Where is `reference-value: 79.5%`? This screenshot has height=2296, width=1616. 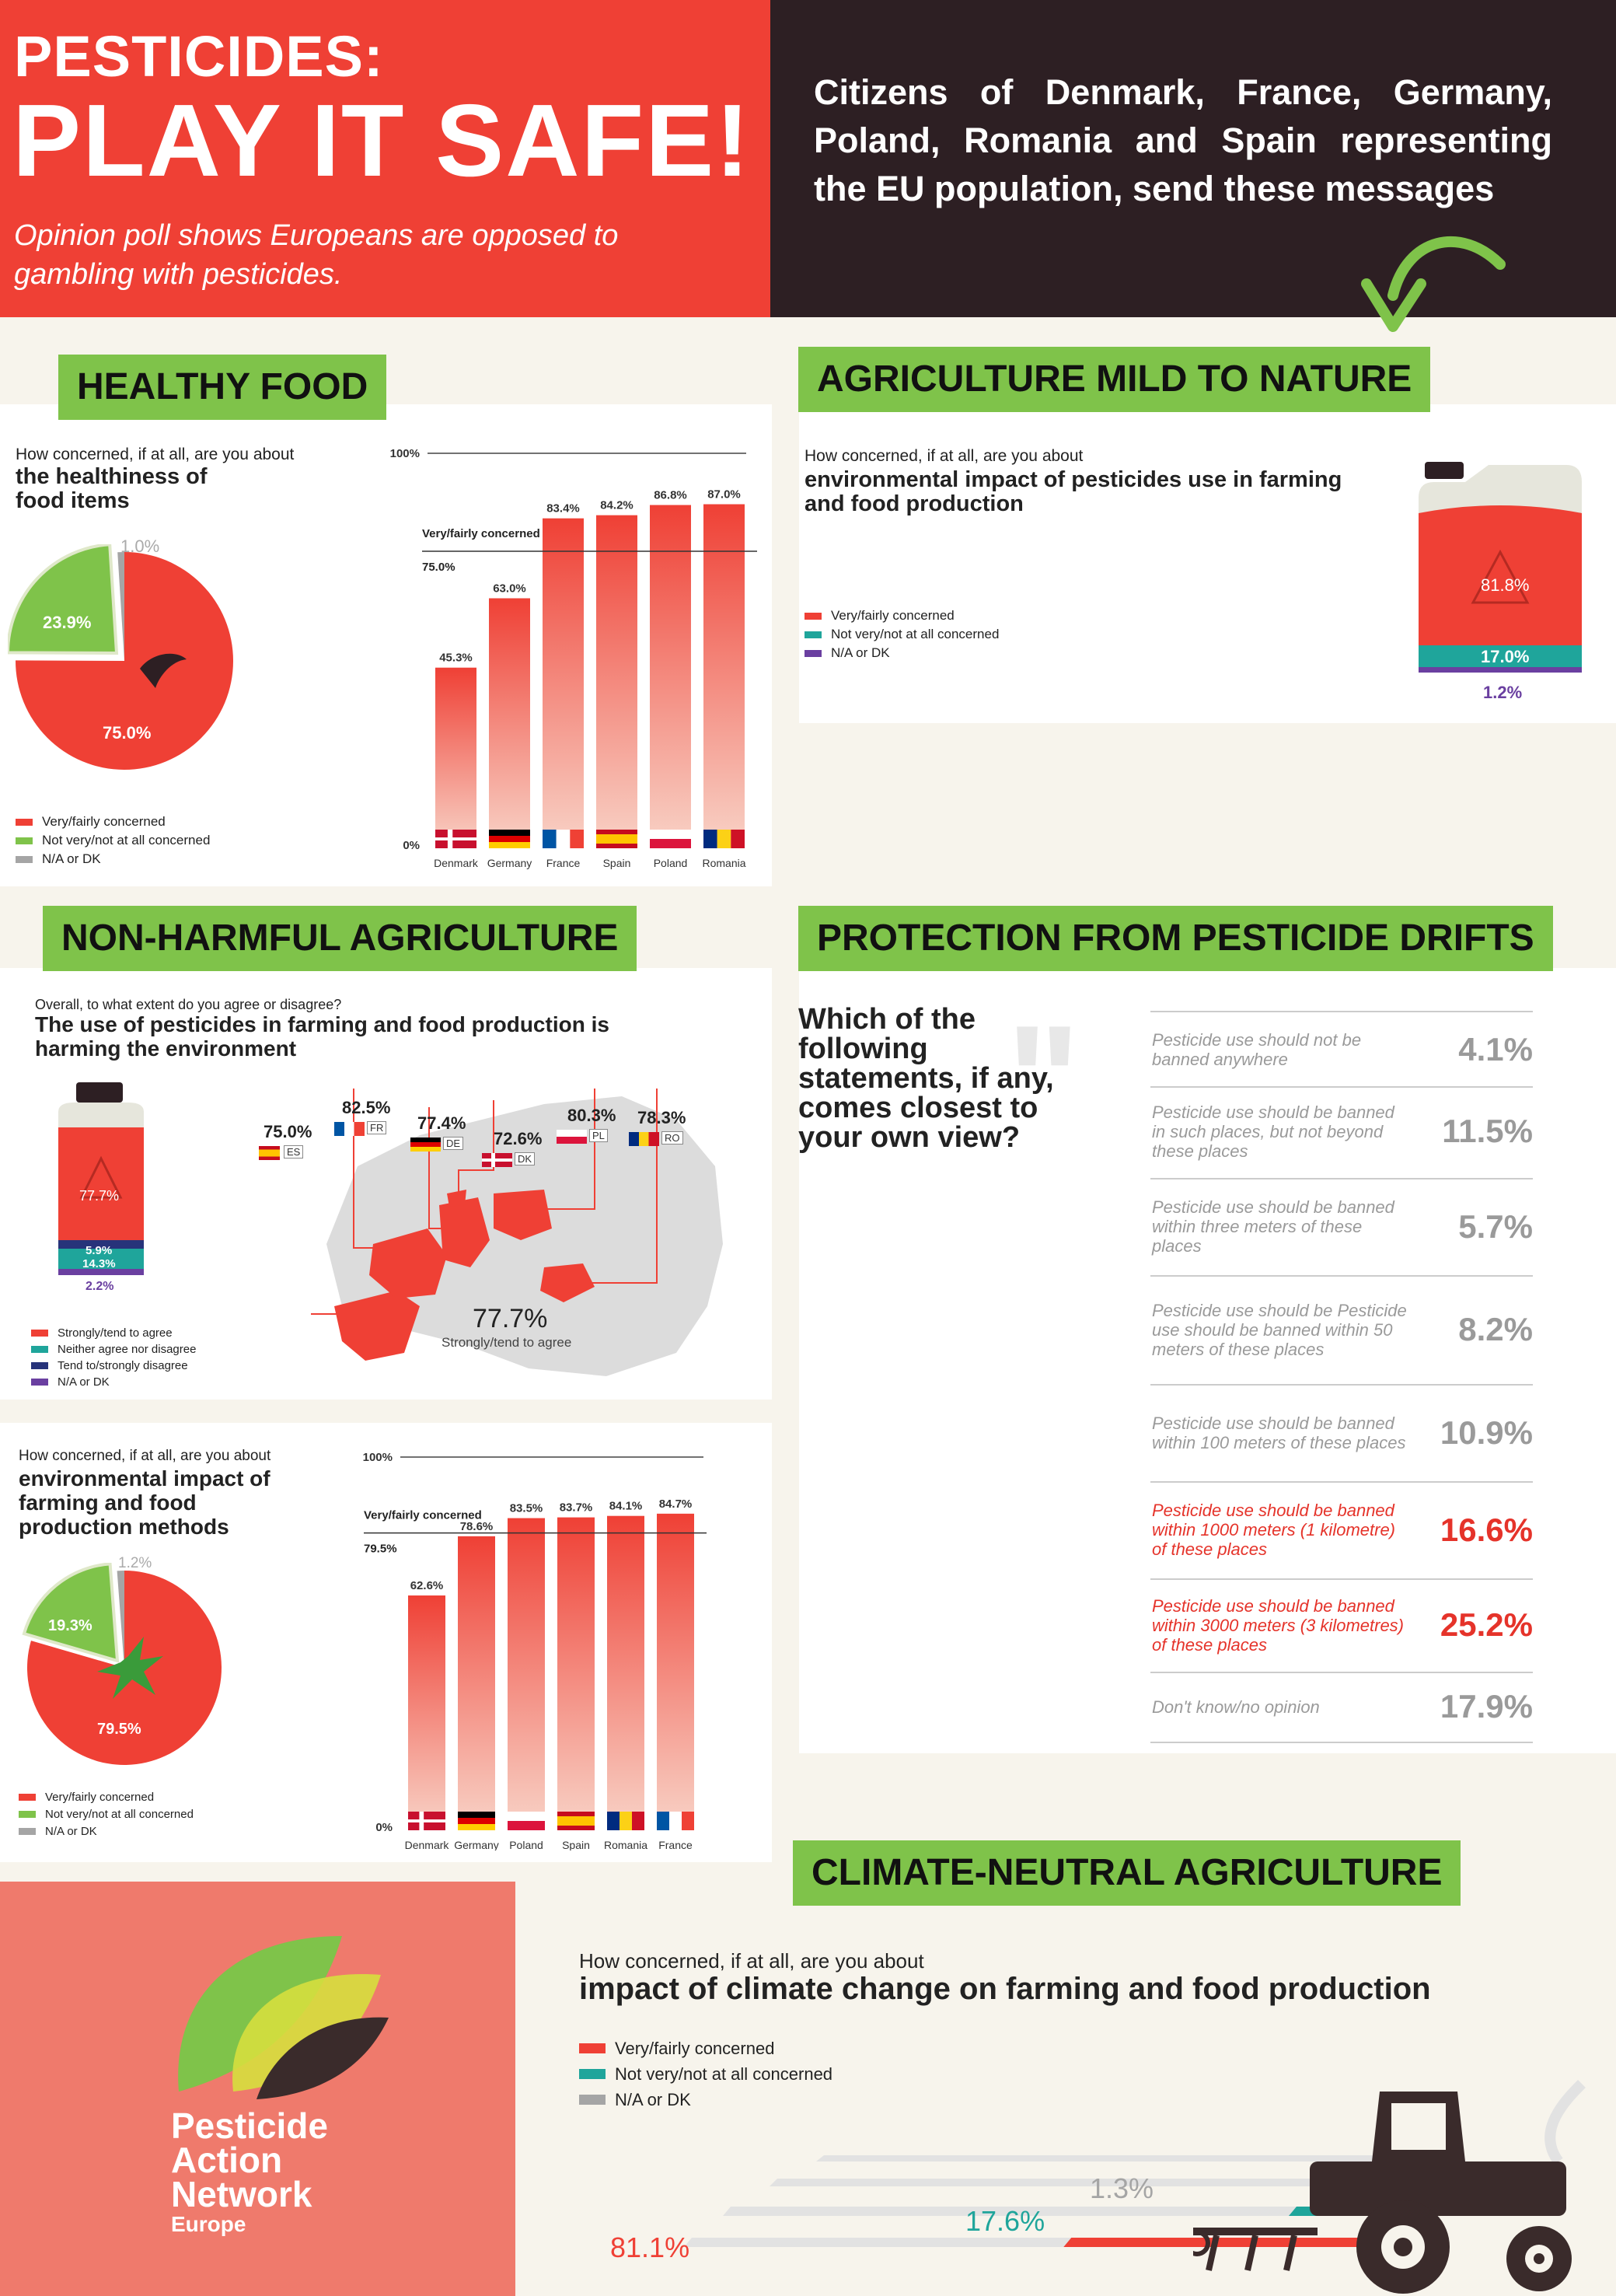 reference-value: 79.5% is located at coordinates (380, 1549).